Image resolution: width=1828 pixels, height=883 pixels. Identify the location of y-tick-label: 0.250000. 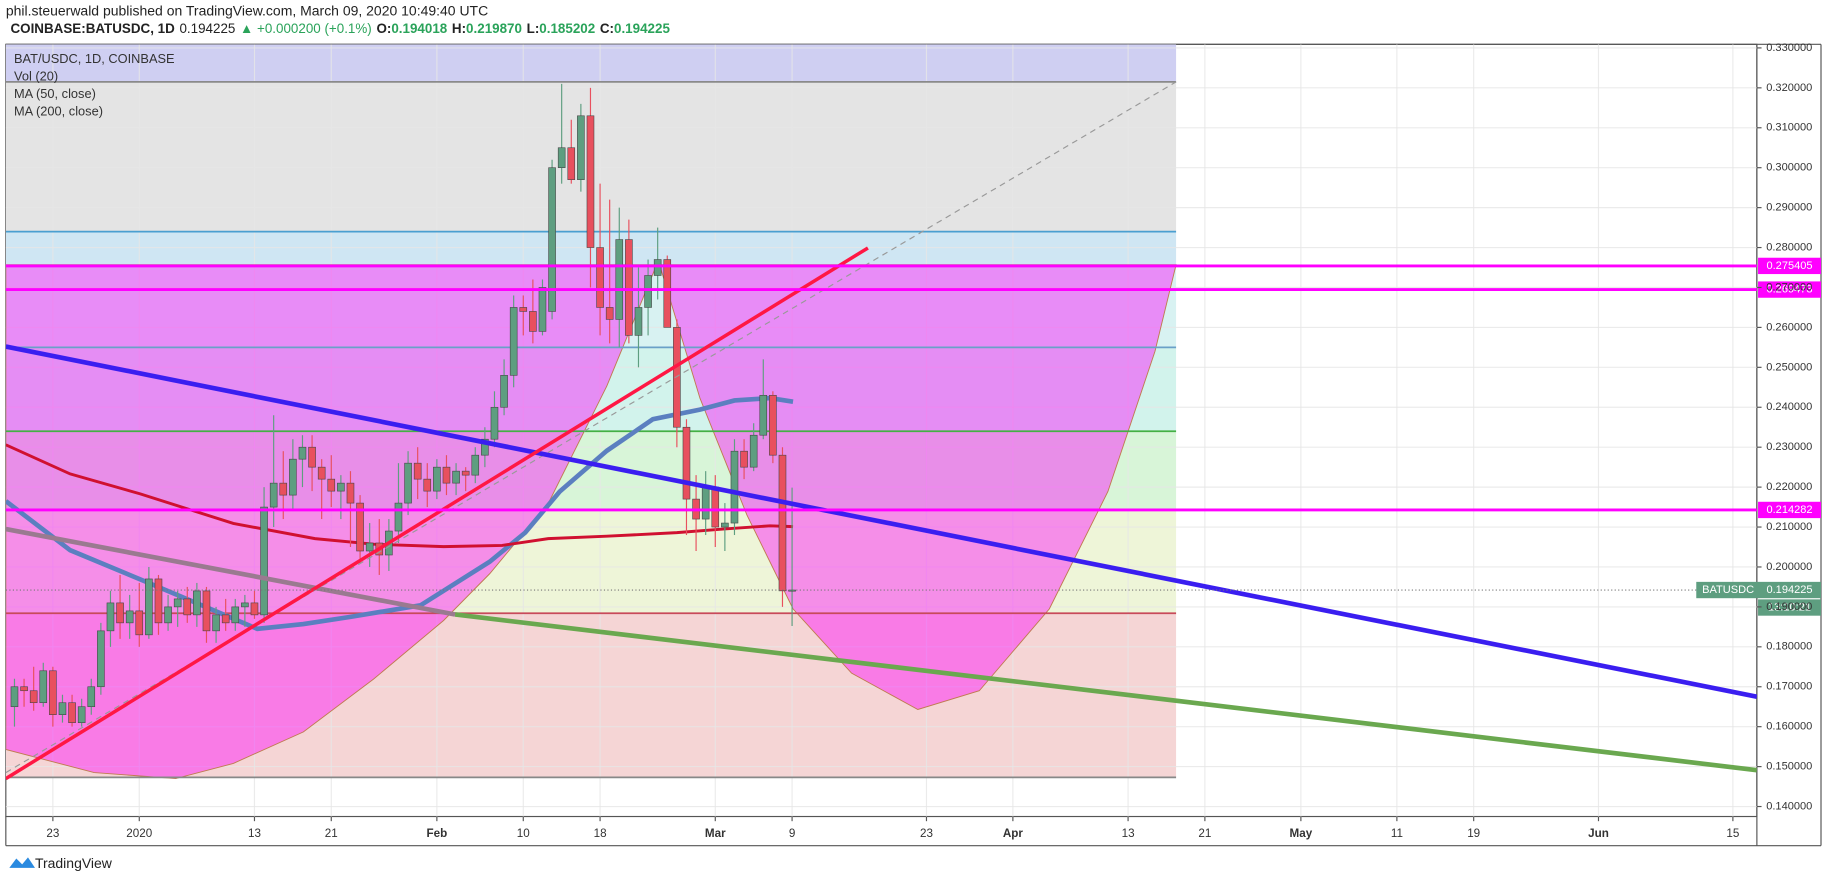
(1789, 367).